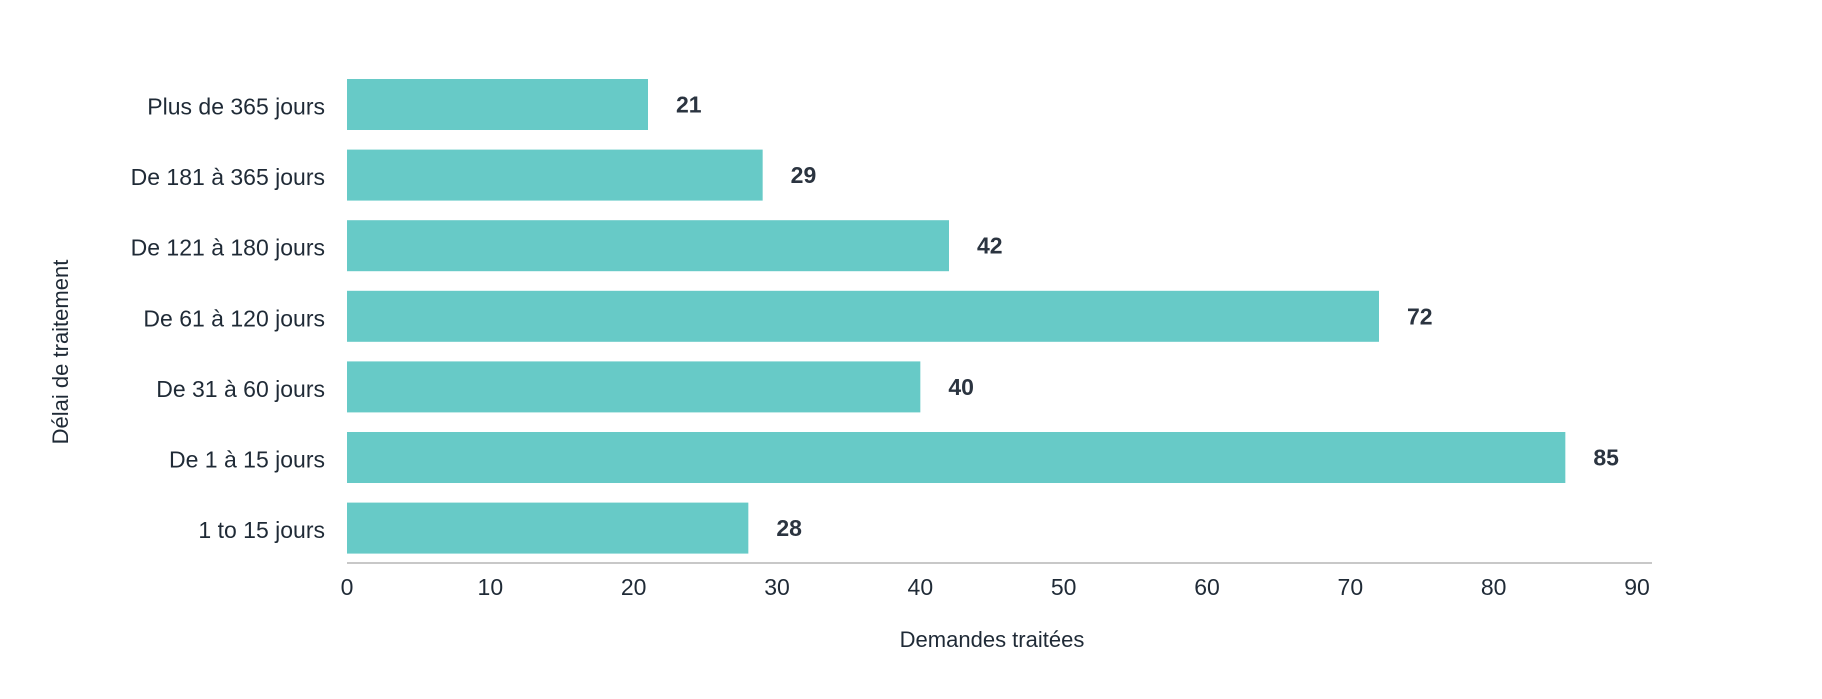 This screenshot has height=699, width=1822. Describe the element at coordinates (1351, 587) in the screenshot. I see `x-tick-label-7: 70` at that location.